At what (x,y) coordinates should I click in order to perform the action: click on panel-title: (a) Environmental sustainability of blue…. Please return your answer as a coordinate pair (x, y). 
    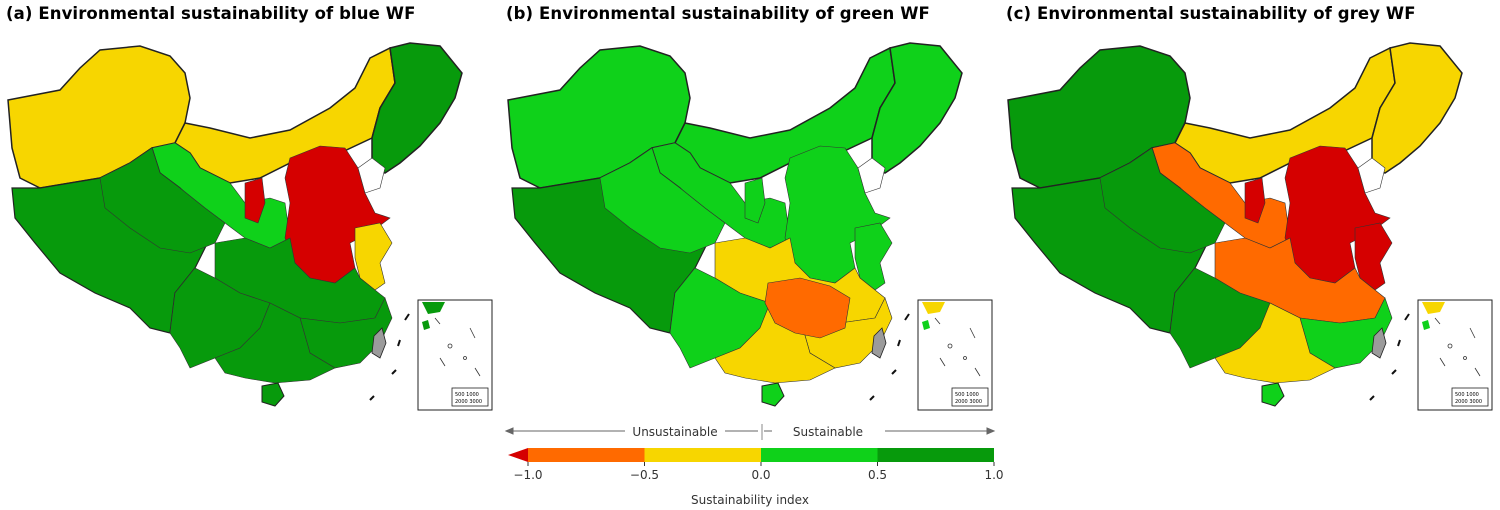
    Looking at the image, I should click on (211, 13).